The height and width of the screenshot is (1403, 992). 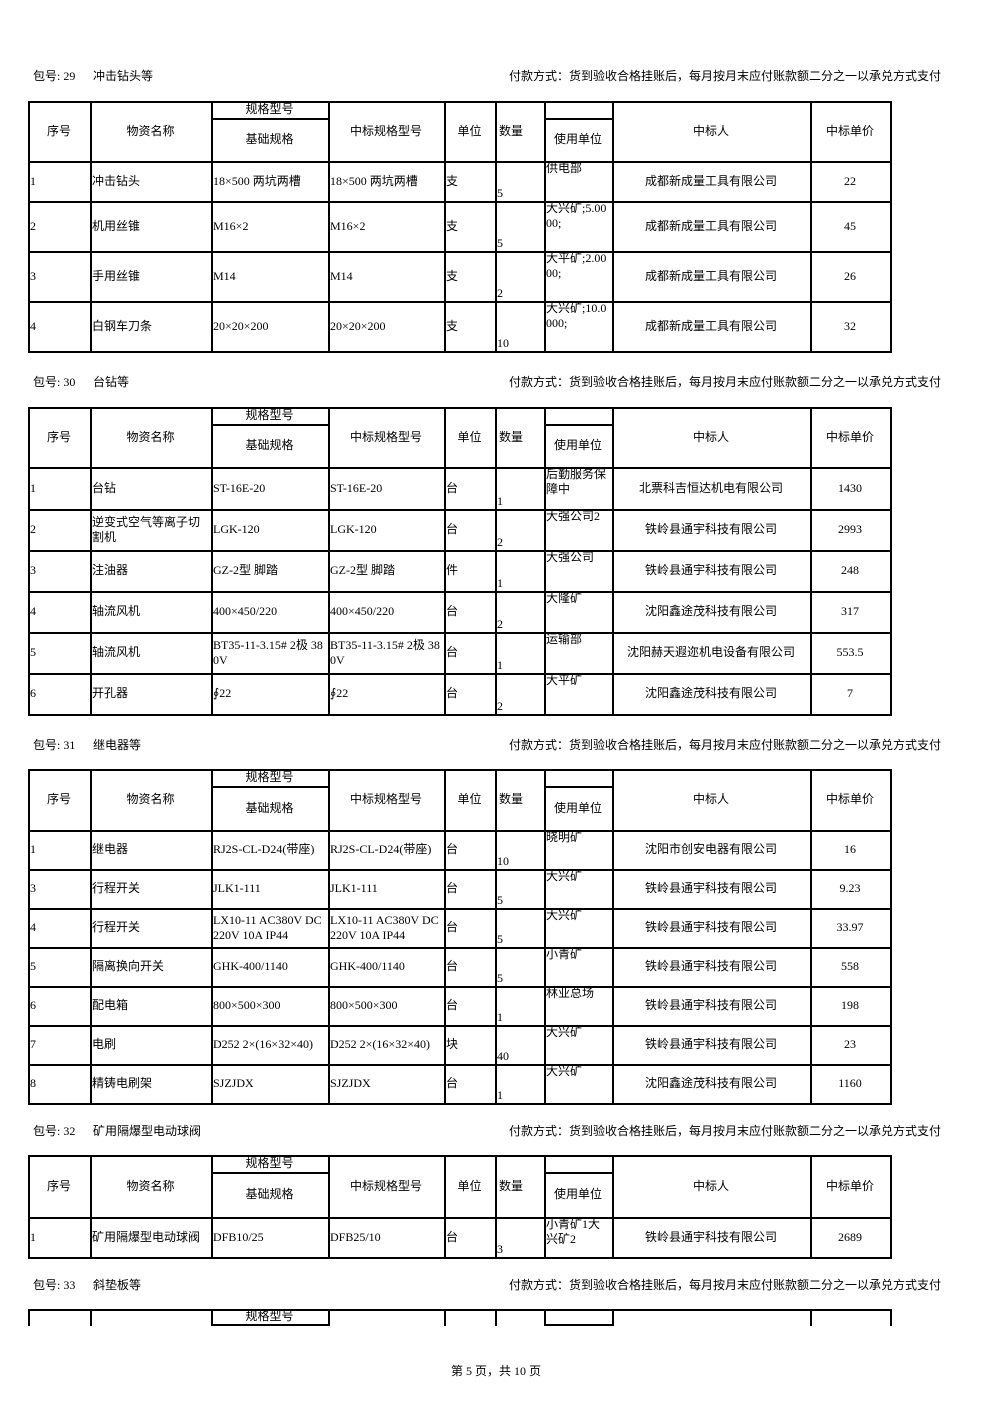 What do you see at coordinates (520, 1045) in the screenshot?
I see `table-cell: 40` at bounding box center [520, 1045].